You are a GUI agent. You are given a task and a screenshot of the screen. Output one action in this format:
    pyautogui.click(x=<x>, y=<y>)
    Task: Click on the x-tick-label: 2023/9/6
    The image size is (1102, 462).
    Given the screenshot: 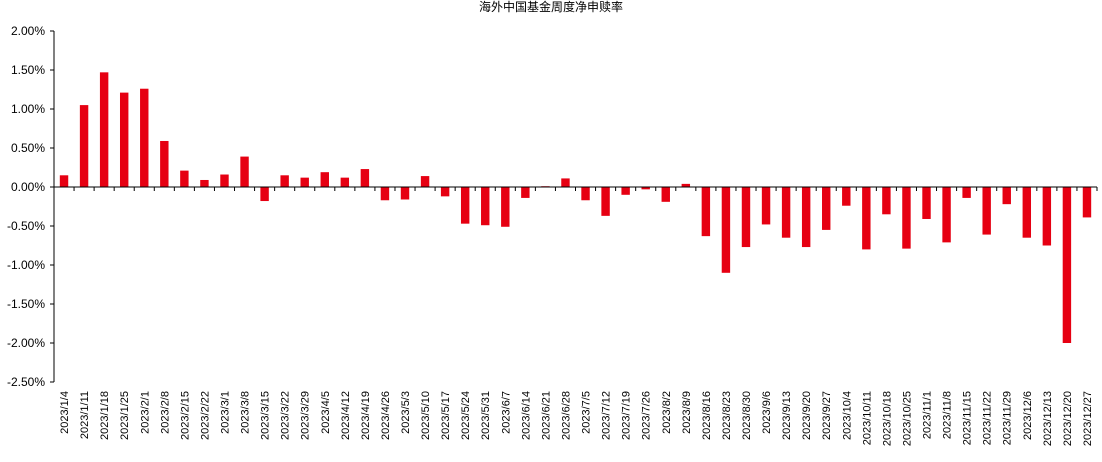 What is the action you would take?
    pyautogui.click(x=767, y=412)
    